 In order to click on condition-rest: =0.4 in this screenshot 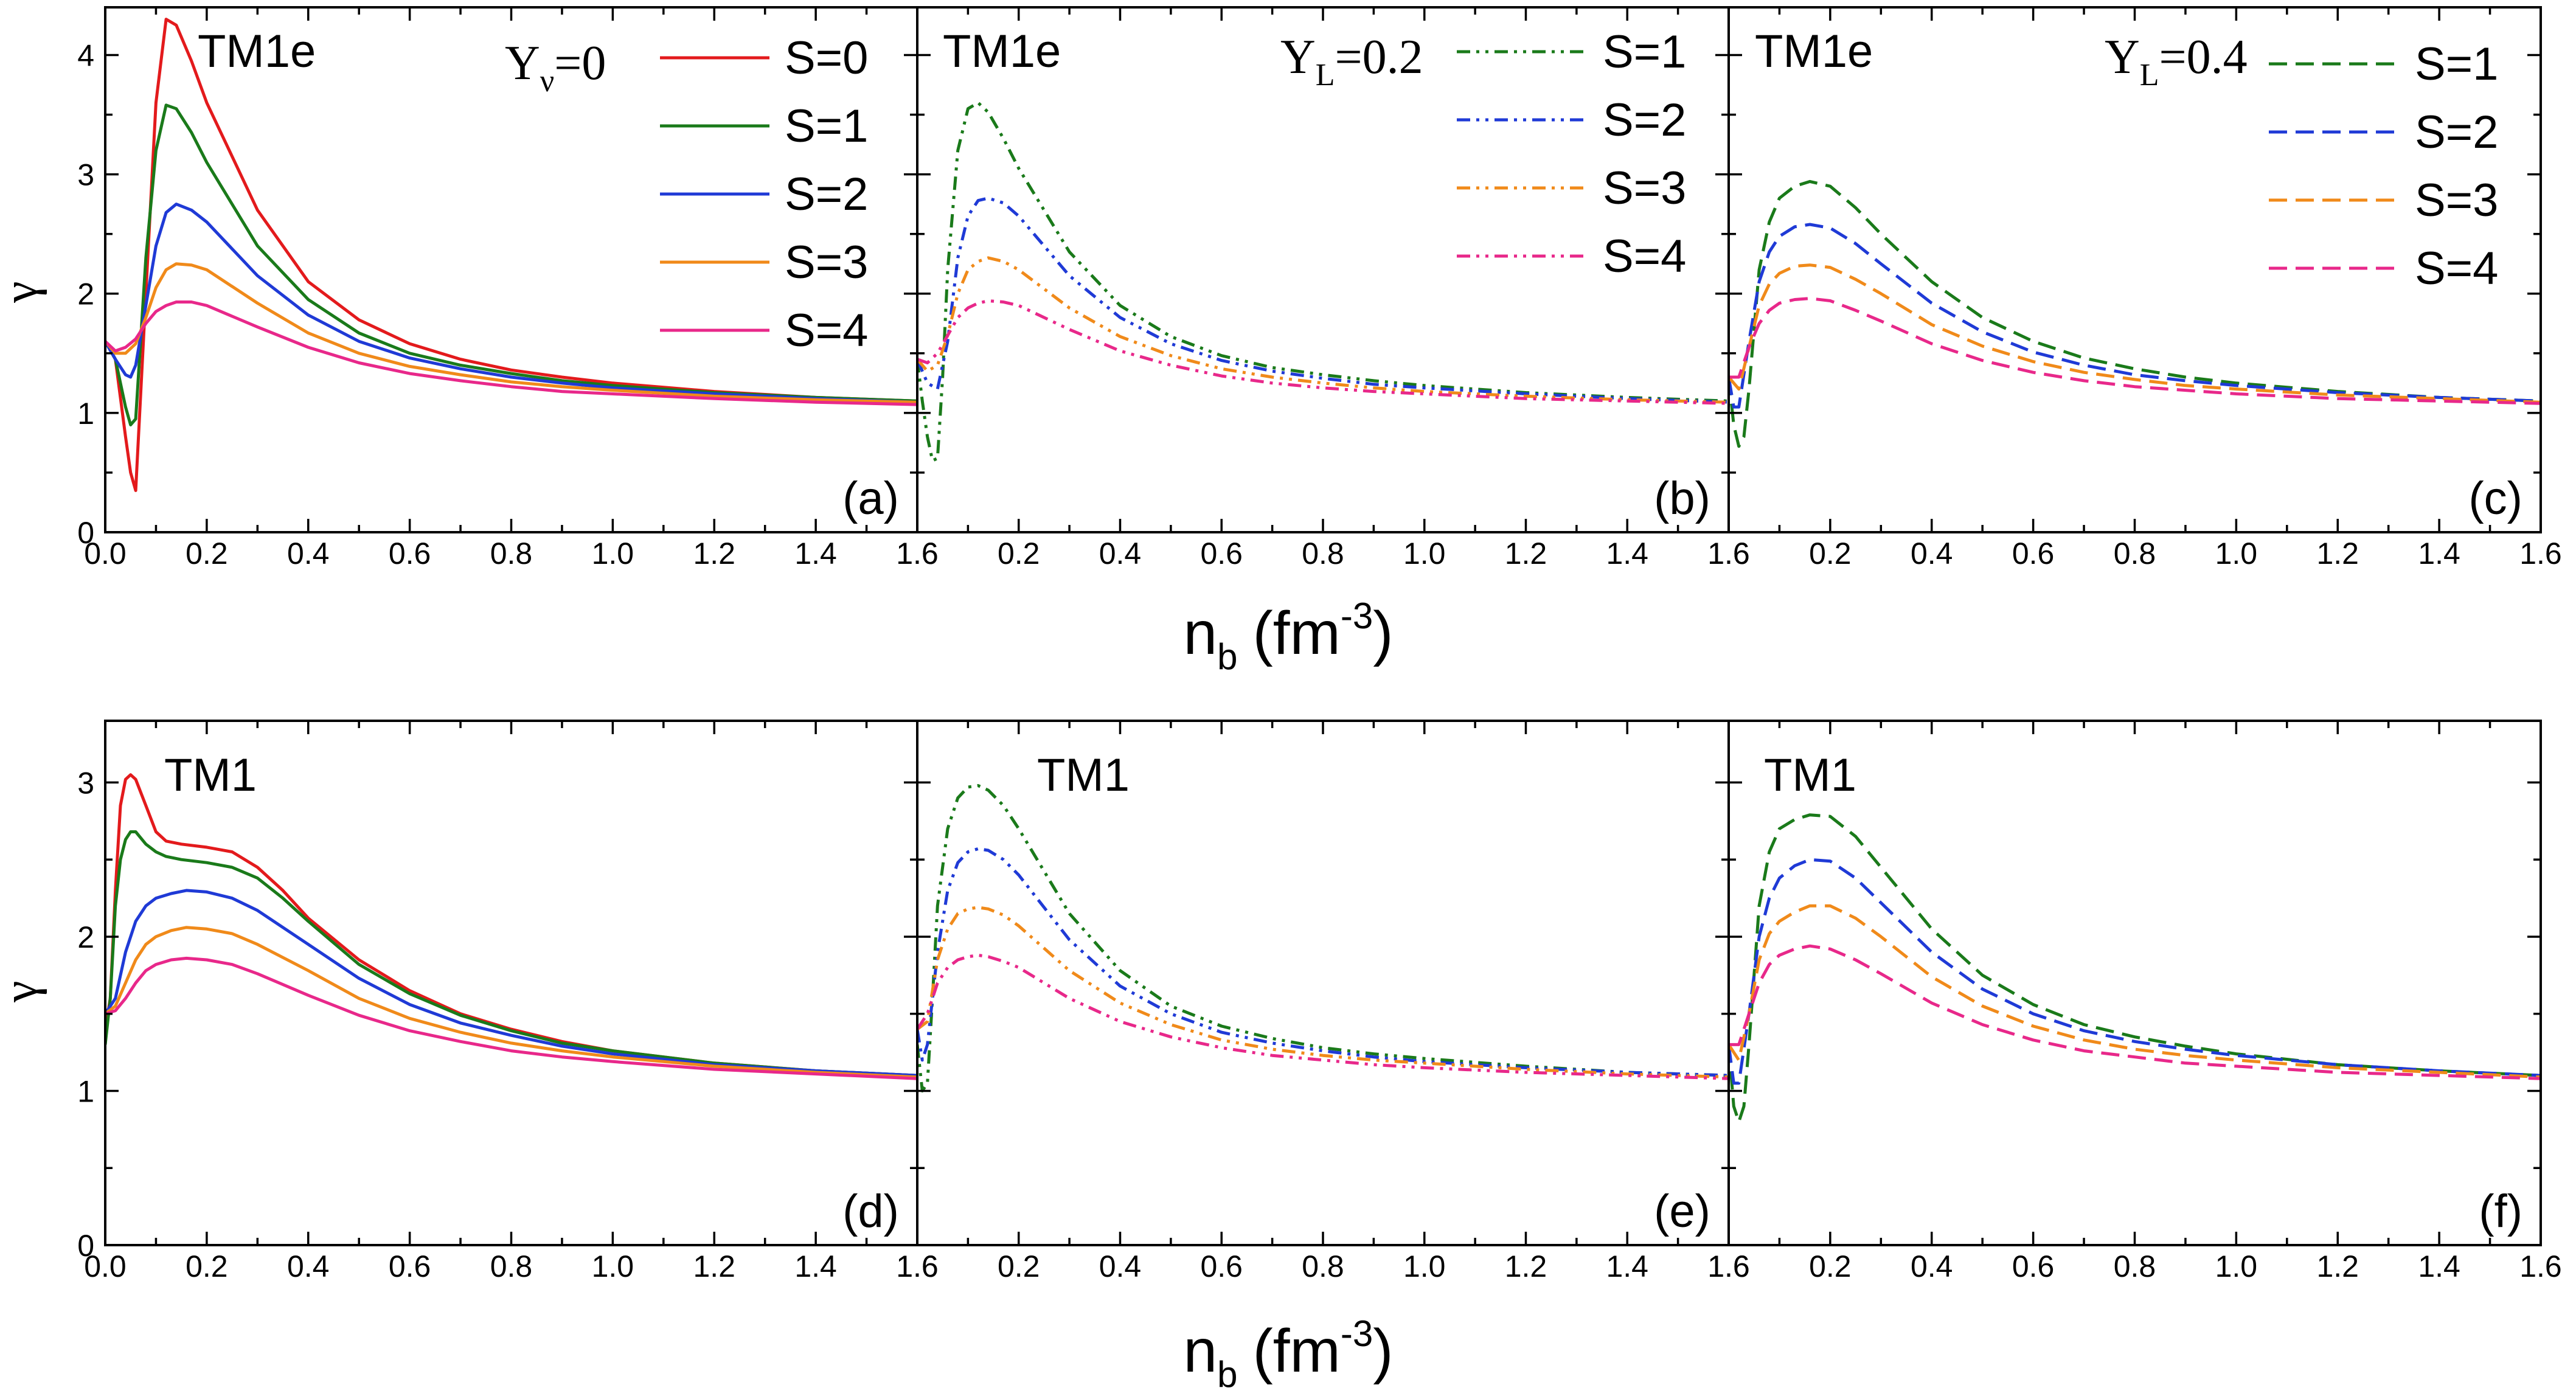, I will do `click(2203, 57)`.